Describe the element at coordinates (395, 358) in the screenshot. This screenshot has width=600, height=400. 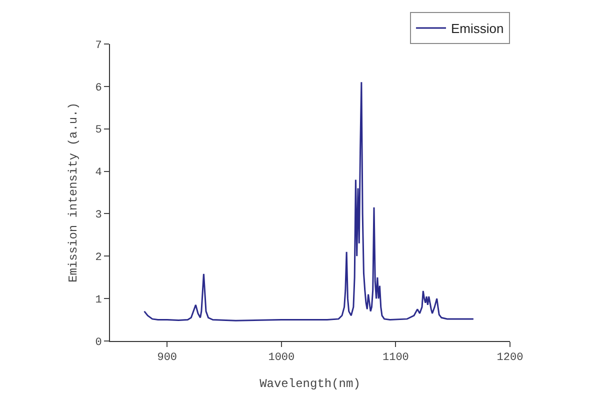
I see `x-tick-label: 1100` at that location.